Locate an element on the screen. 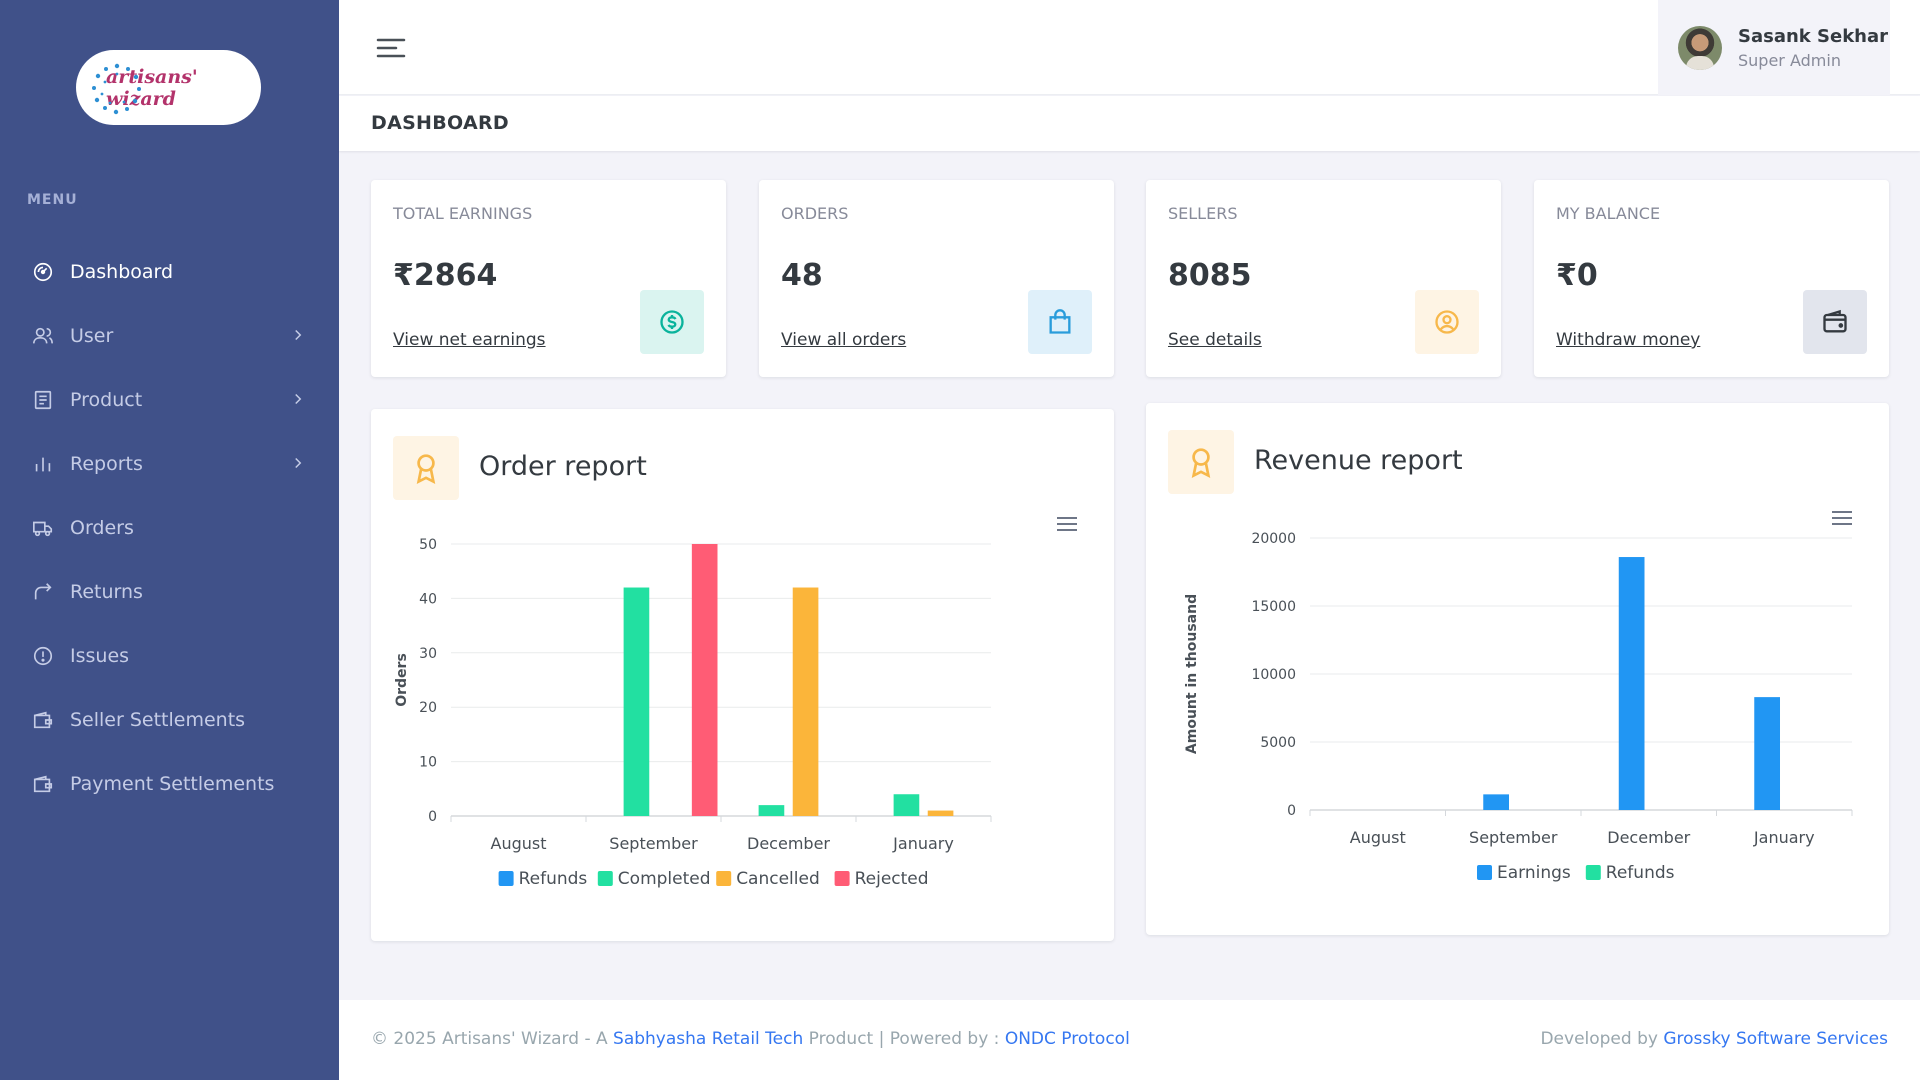  see-details-link: See details is located at coordinates (1215, 340).